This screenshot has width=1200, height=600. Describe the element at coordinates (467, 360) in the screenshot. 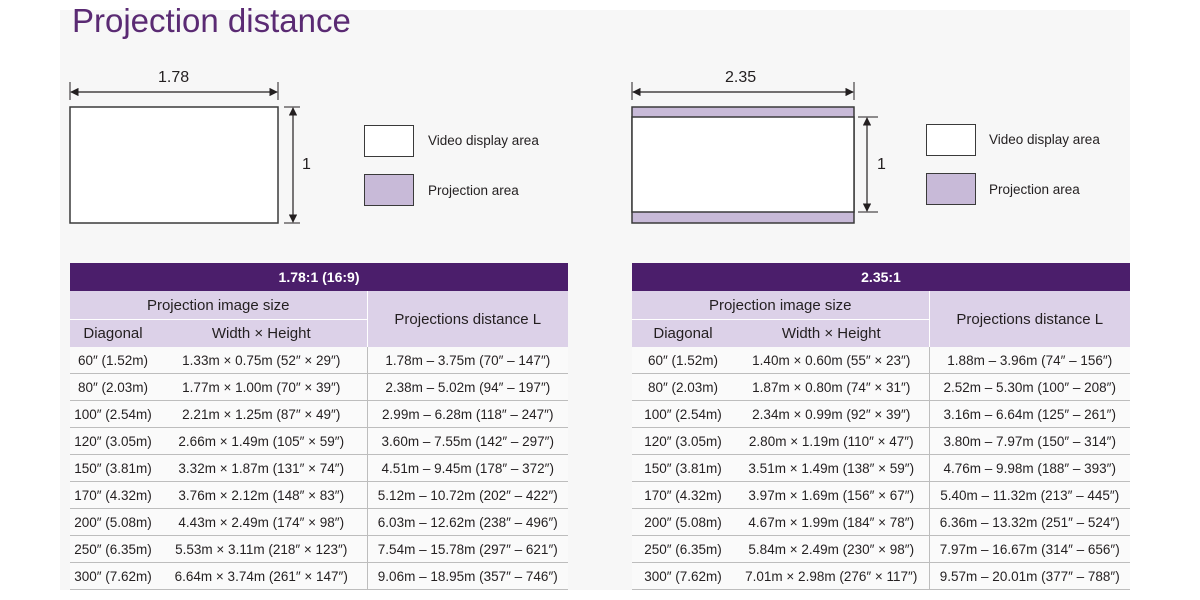

I see `cell-distance: 1.78m – 3.75m (70″ – 147″)` at that location.